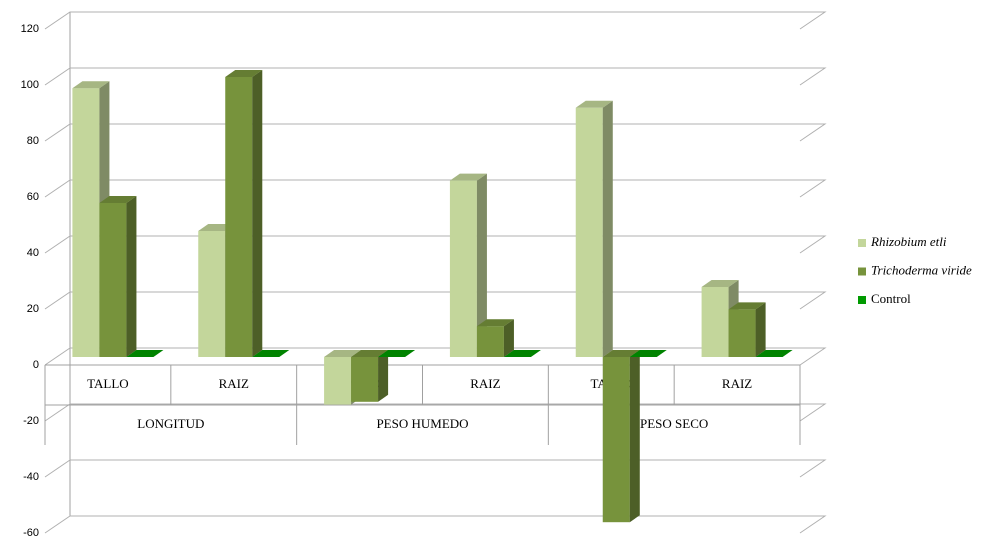  I want to click on x-tick-label: TALLO, so click(108, 383).